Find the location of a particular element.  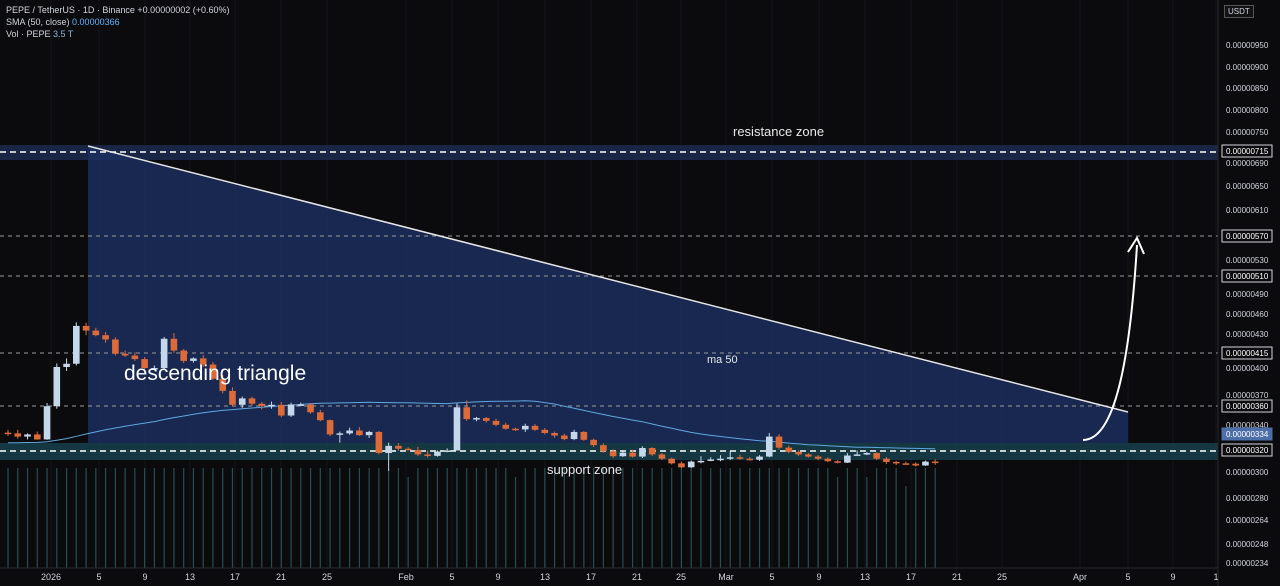

price-tick-label: 0.00000530 is located at coordinates (1247, 260).